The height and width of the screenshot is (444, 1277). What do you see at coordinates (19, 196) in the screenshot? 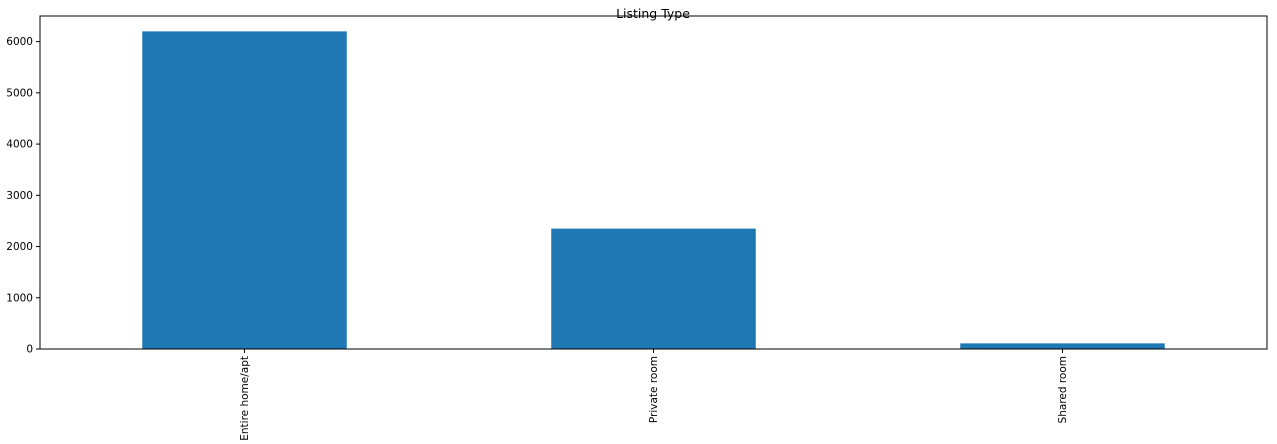
I see `y-tick-label: 3000` at bounding box center [19, 196].